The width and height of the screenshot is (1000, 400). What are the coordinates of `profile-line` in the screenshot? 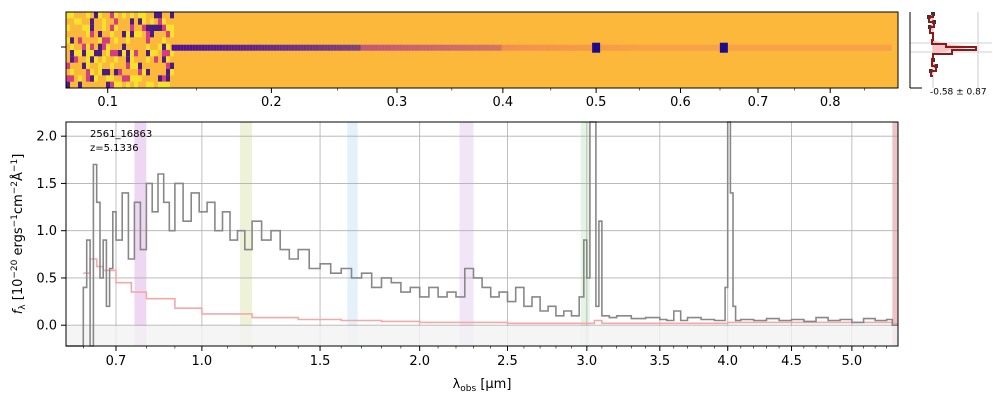 It's located at (952, 45).